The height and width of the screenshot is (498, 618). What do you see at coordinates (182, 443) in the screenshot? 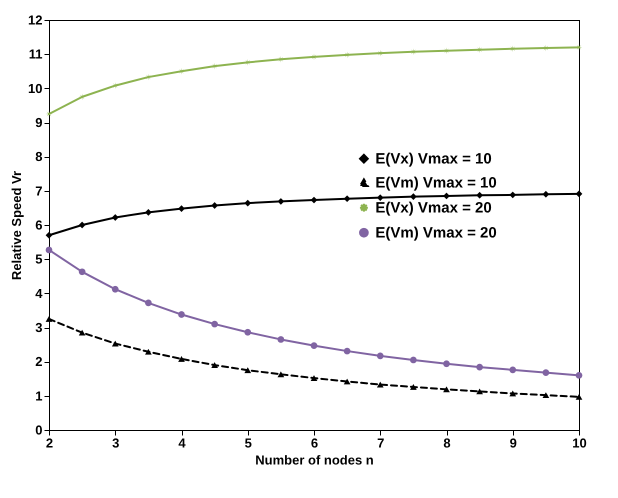
I see `x-tick-label: 4` at bounding box center [182, 443].